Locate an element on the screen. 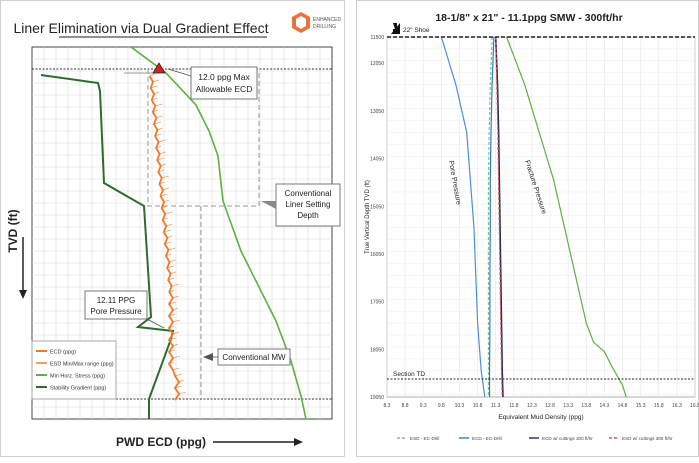 This screenshot has height=463, width=699. right-legend-label: ESD w/ cuttings 300 ft/hr is located at coordinates (647, 438).